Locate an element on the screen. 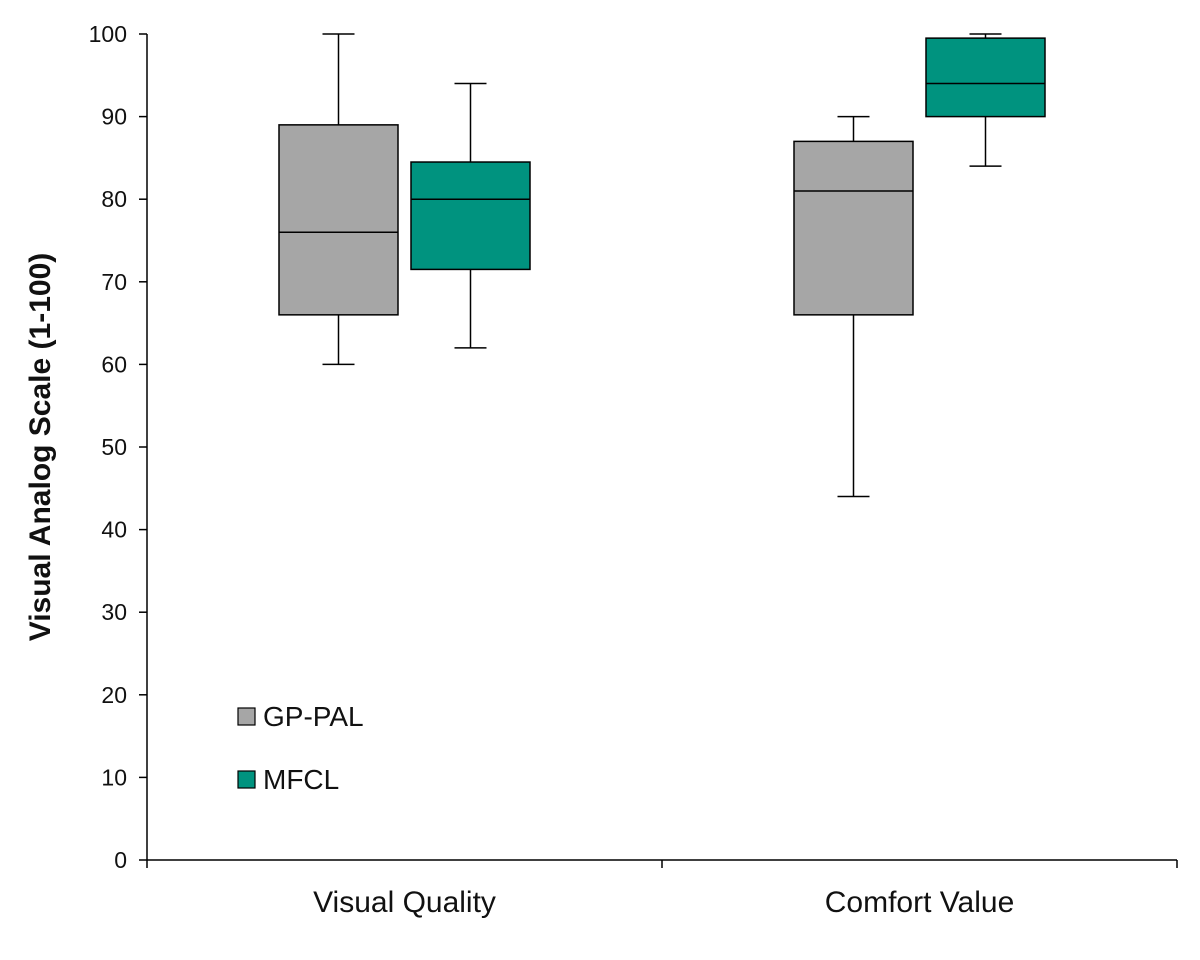 This screenshot has width=1200, height=960. y-tick-label: 90 is located at coordinates (114, 117).